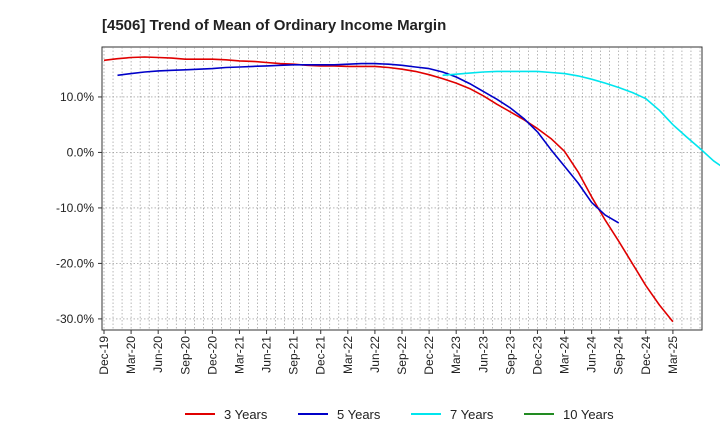 The image size is (720, 440). What do you see at coordinates (456, 355) in the screenshot?
I see `x-tick-label: Mar-23` at bounding box center [456, 355].